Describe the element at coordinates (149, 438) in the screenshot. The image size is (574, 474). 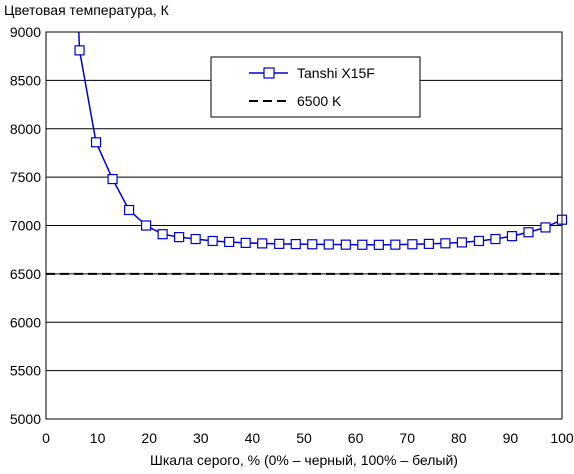
I see `x-tick-20: 20` at that location.